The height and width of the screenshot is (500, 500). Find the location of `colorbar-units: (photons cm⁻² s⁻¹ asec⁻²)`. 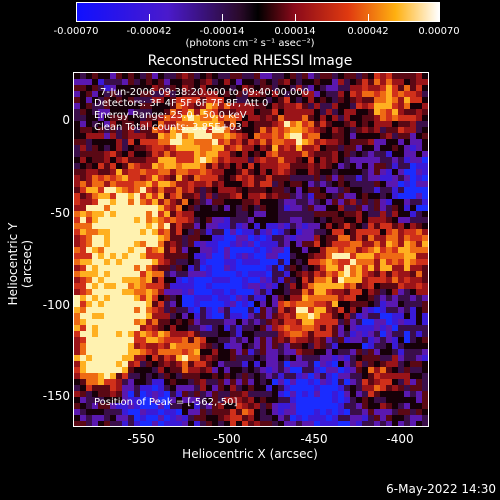

colorbar-units: (photons cm⁻² s⁻¹ asec⁻²) is located at coordinates (250, 43).